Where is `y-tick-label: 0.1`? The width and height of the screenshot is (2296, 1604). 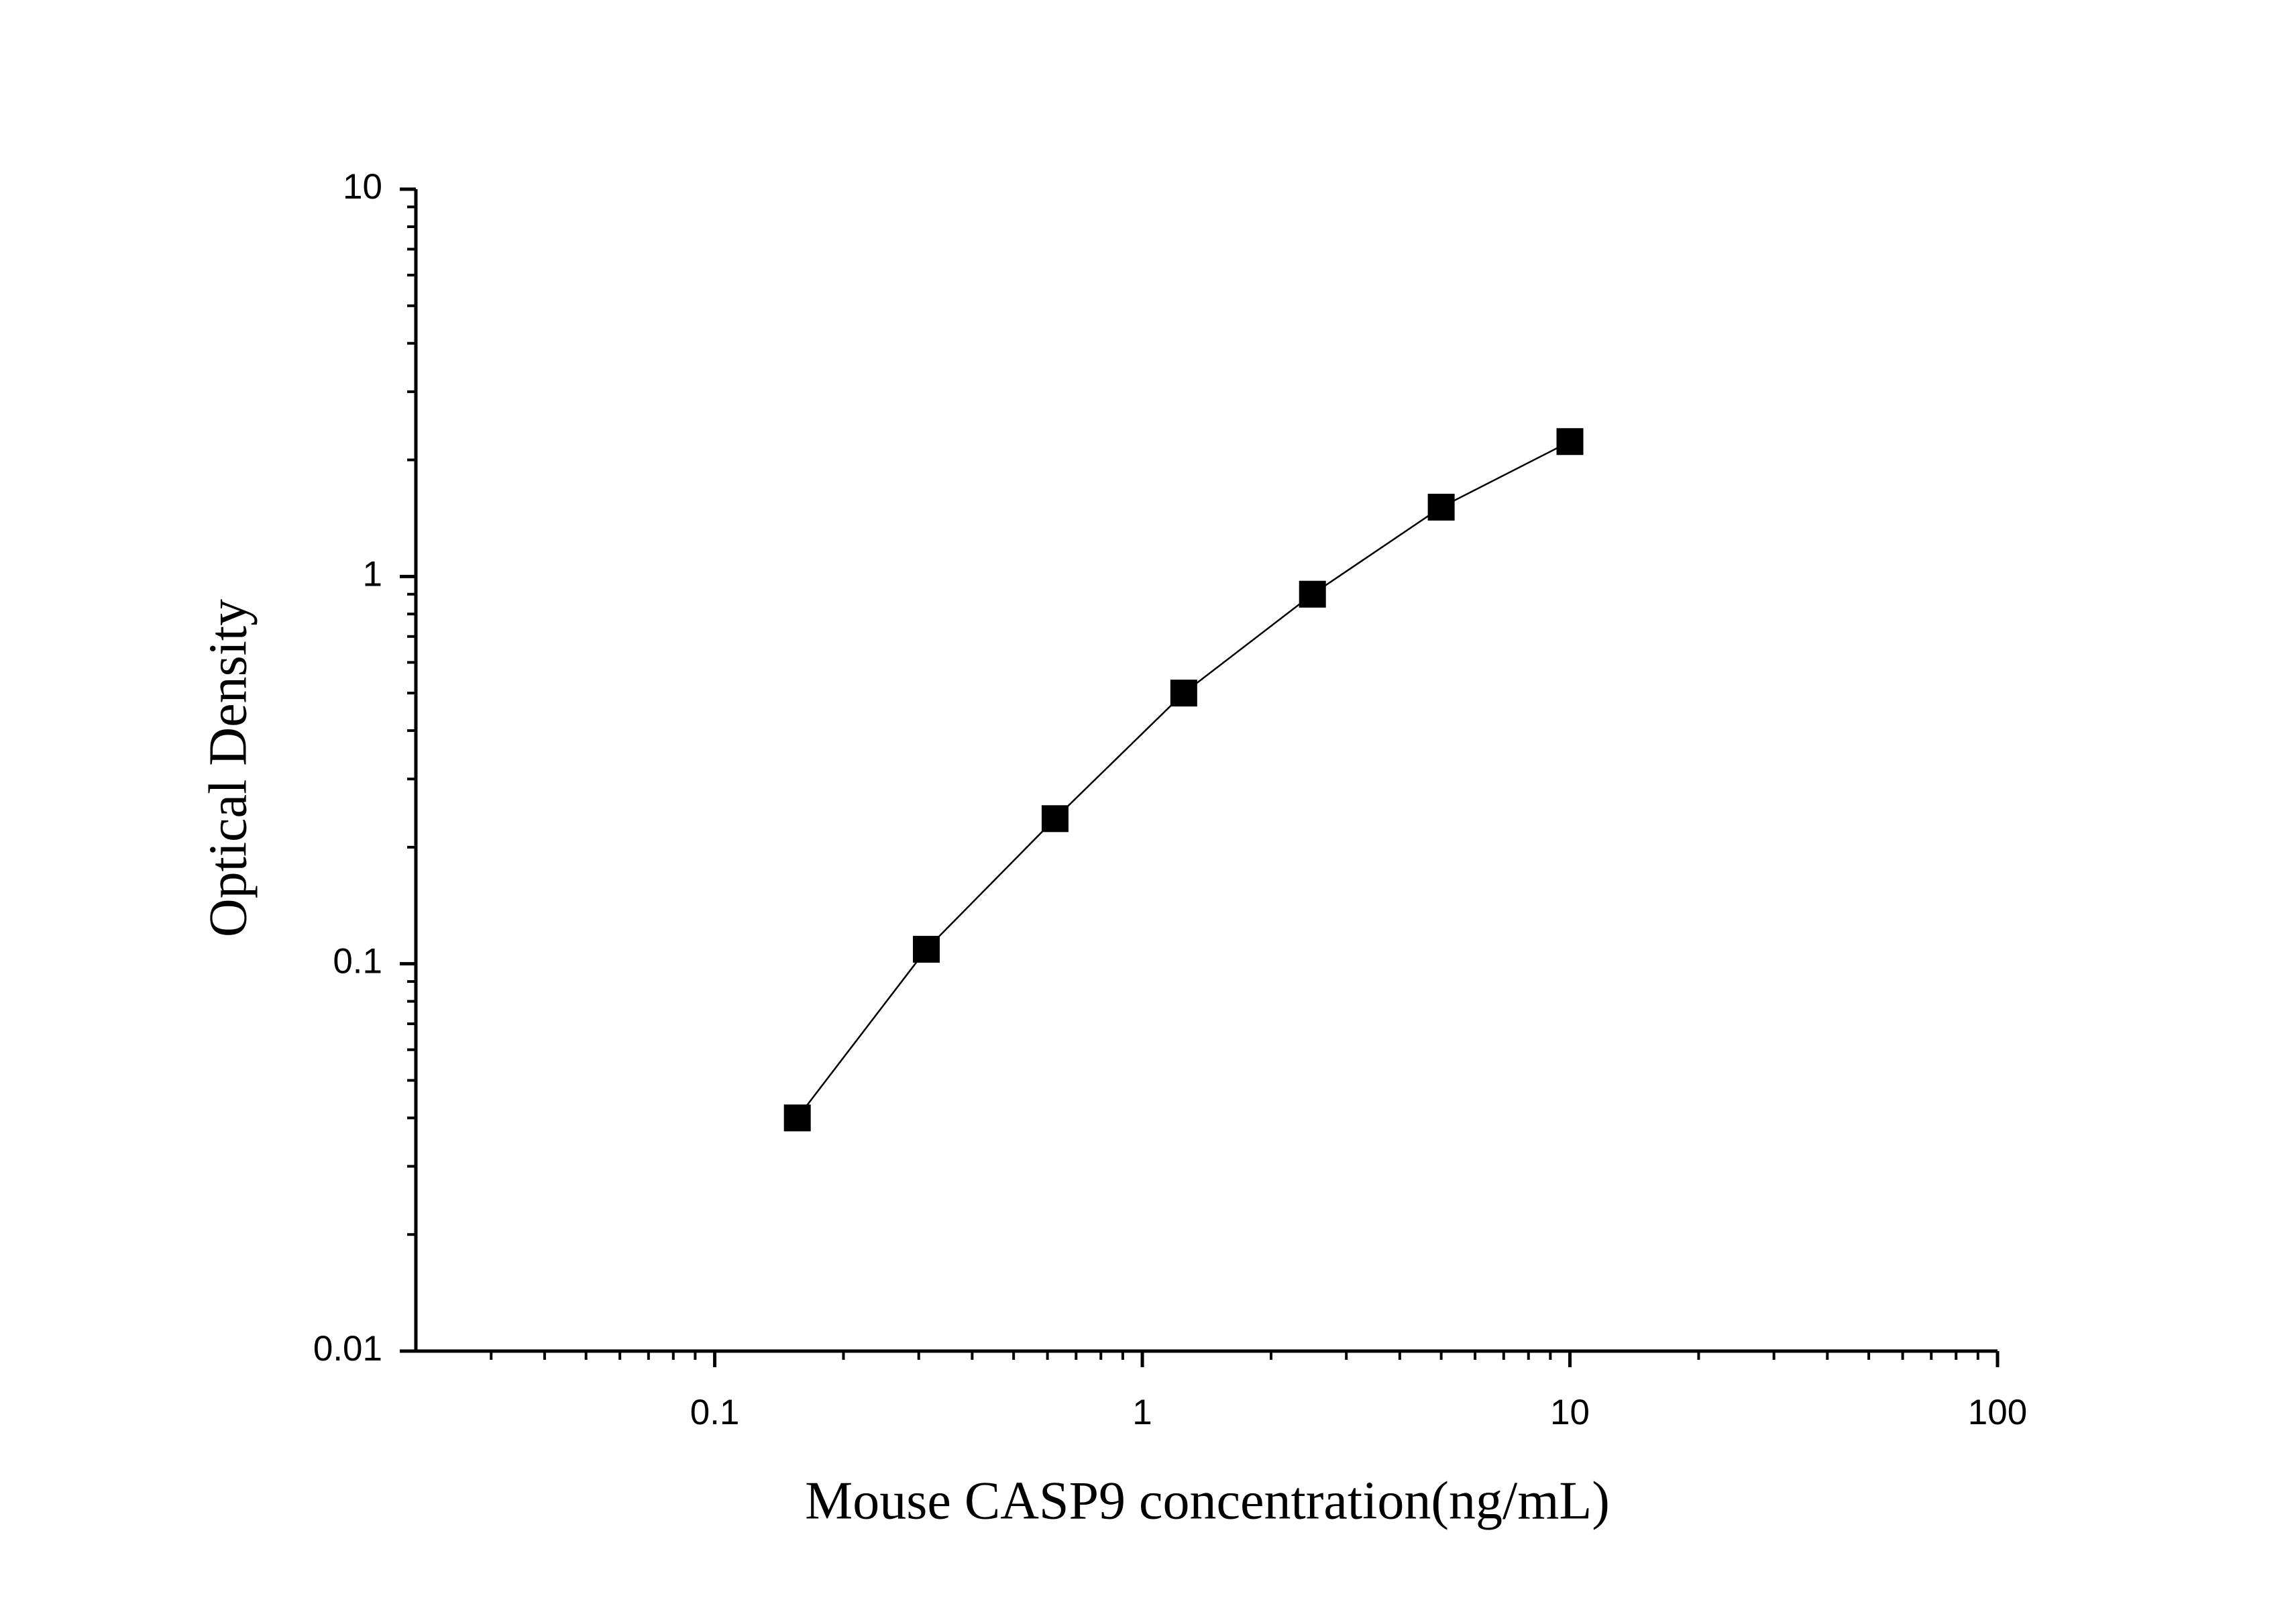 y-tick-label: 0.1 is located at coordinates (358, 961).